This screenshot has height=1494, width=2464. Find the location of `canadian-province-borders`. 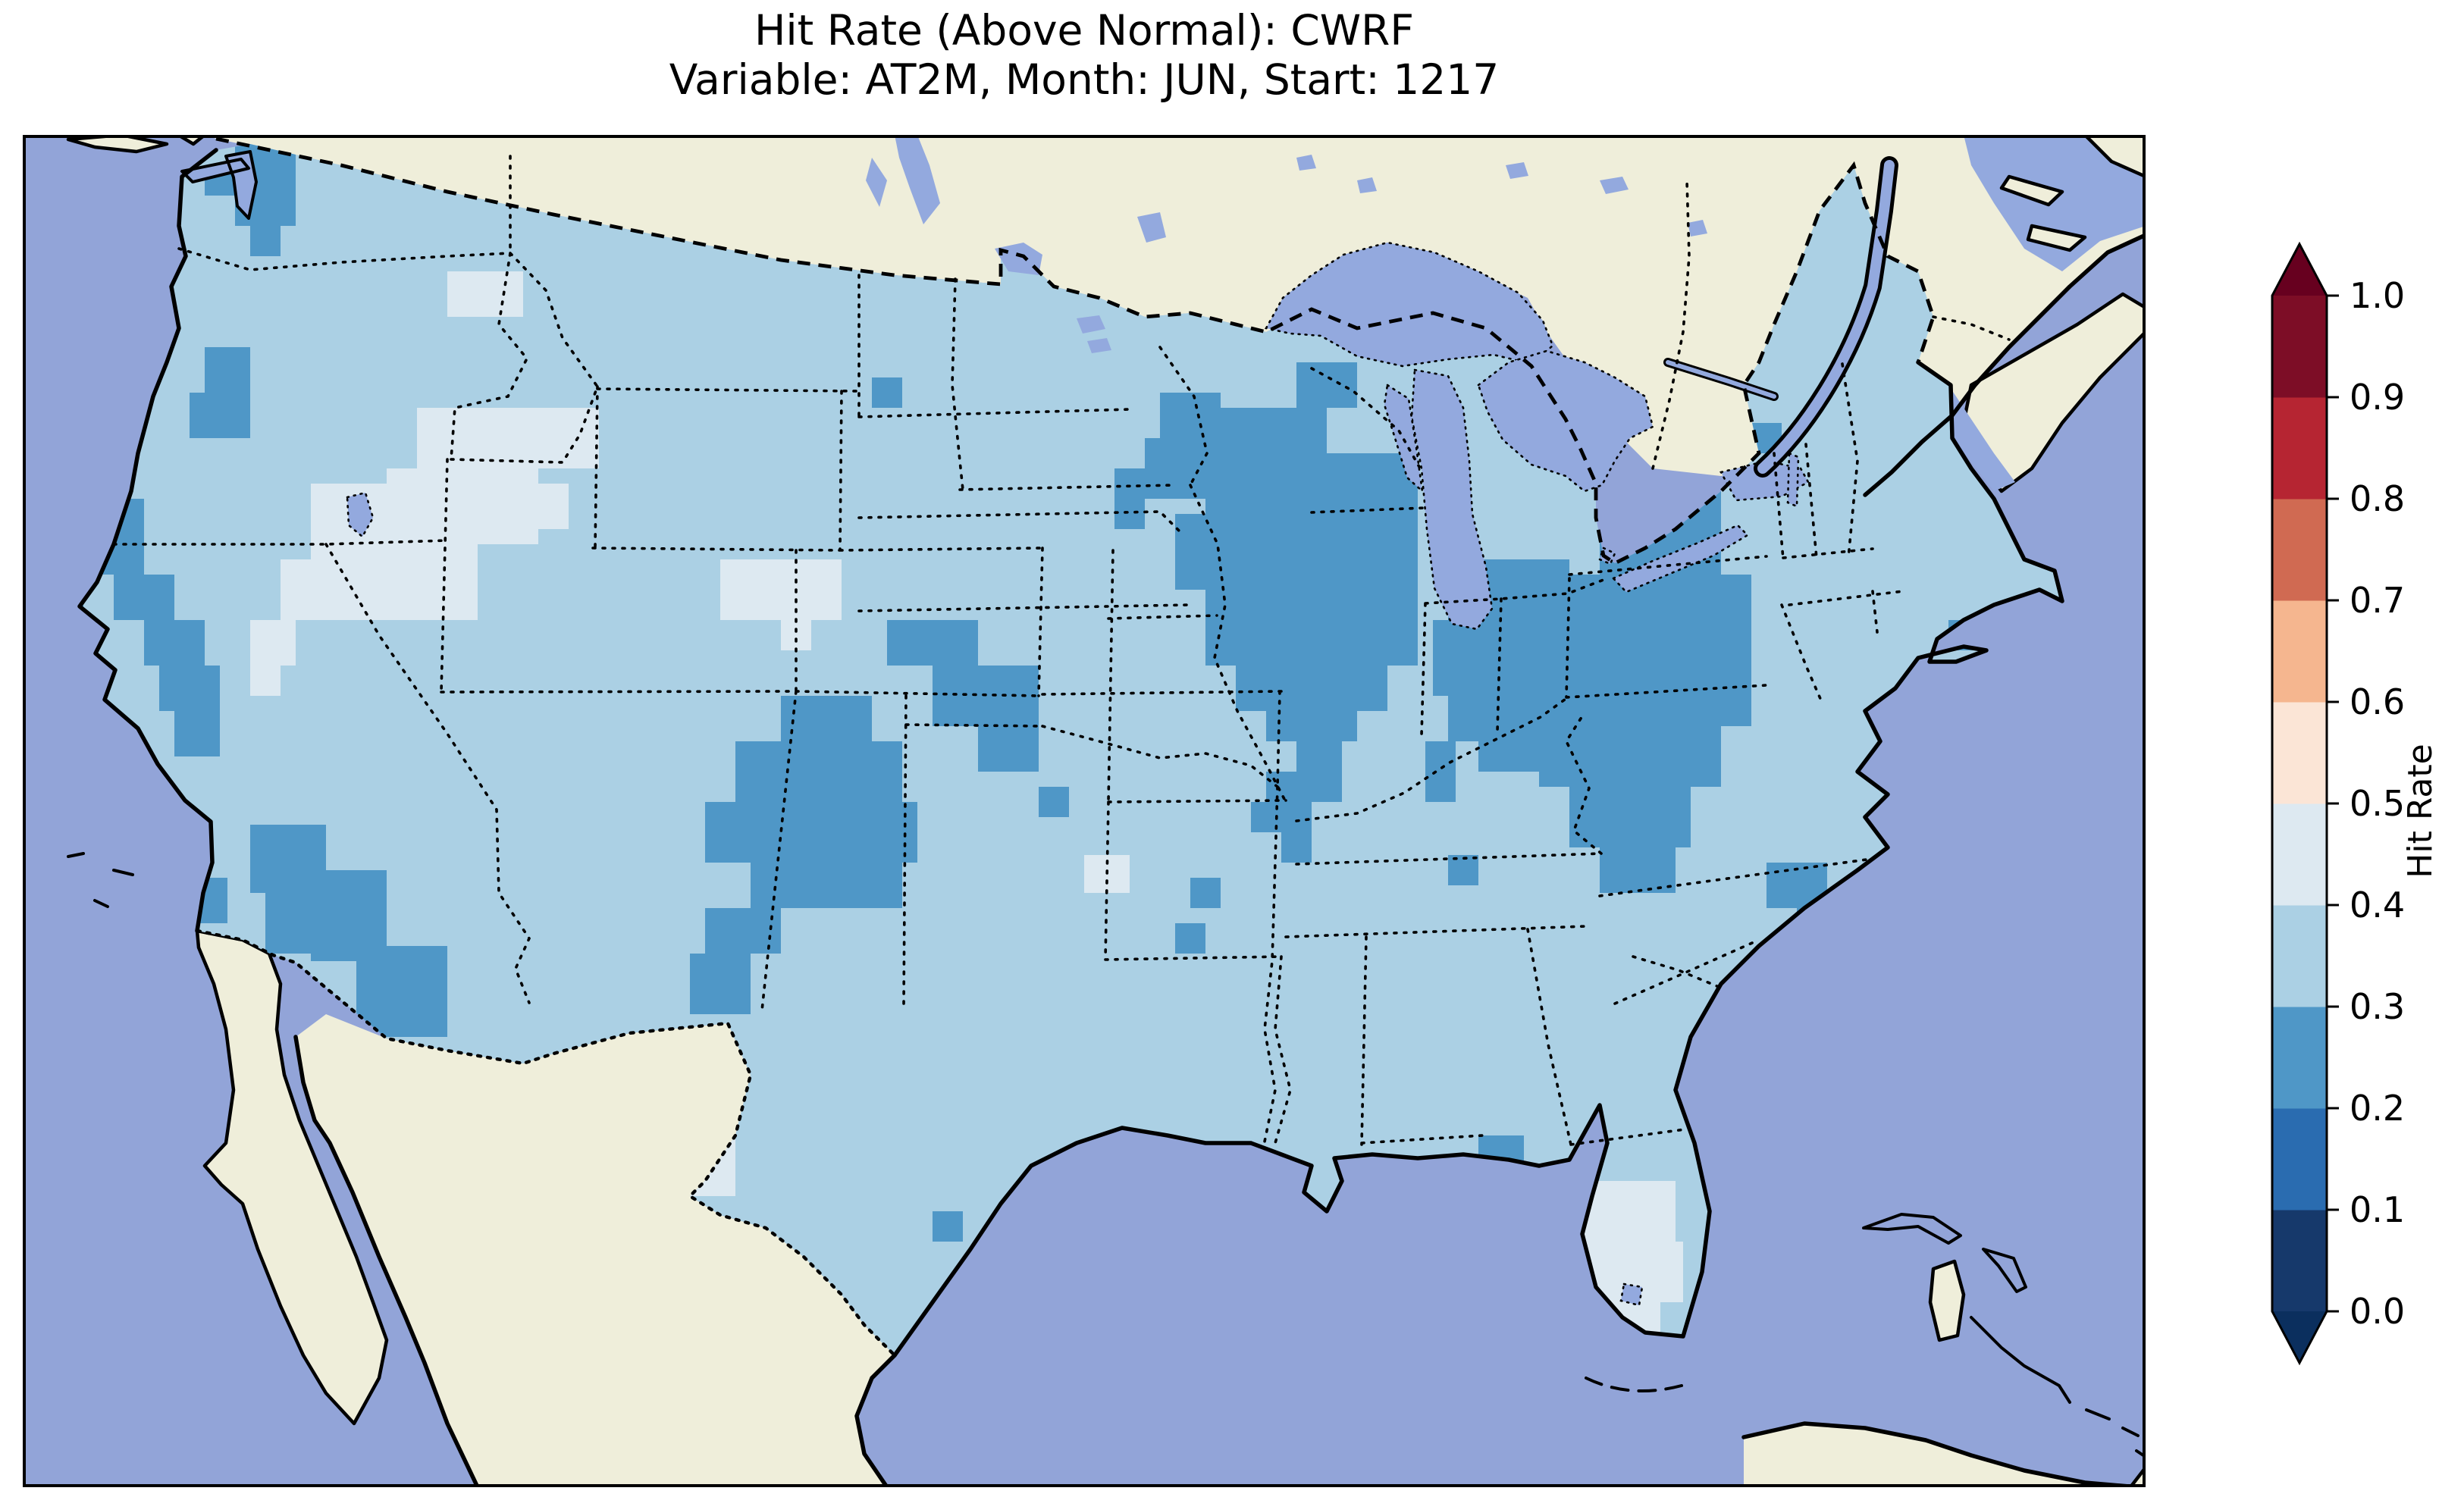

canadian-province-borders is located at coordinates (1831, 324).